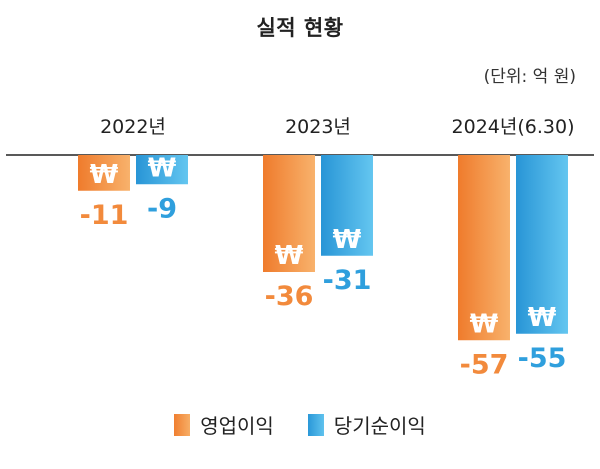 This screenshot has width=600, height=469. Describe the element at coordinates (300, 28) in the screenshot. I see `chart-title: 실적 현황` at that location.